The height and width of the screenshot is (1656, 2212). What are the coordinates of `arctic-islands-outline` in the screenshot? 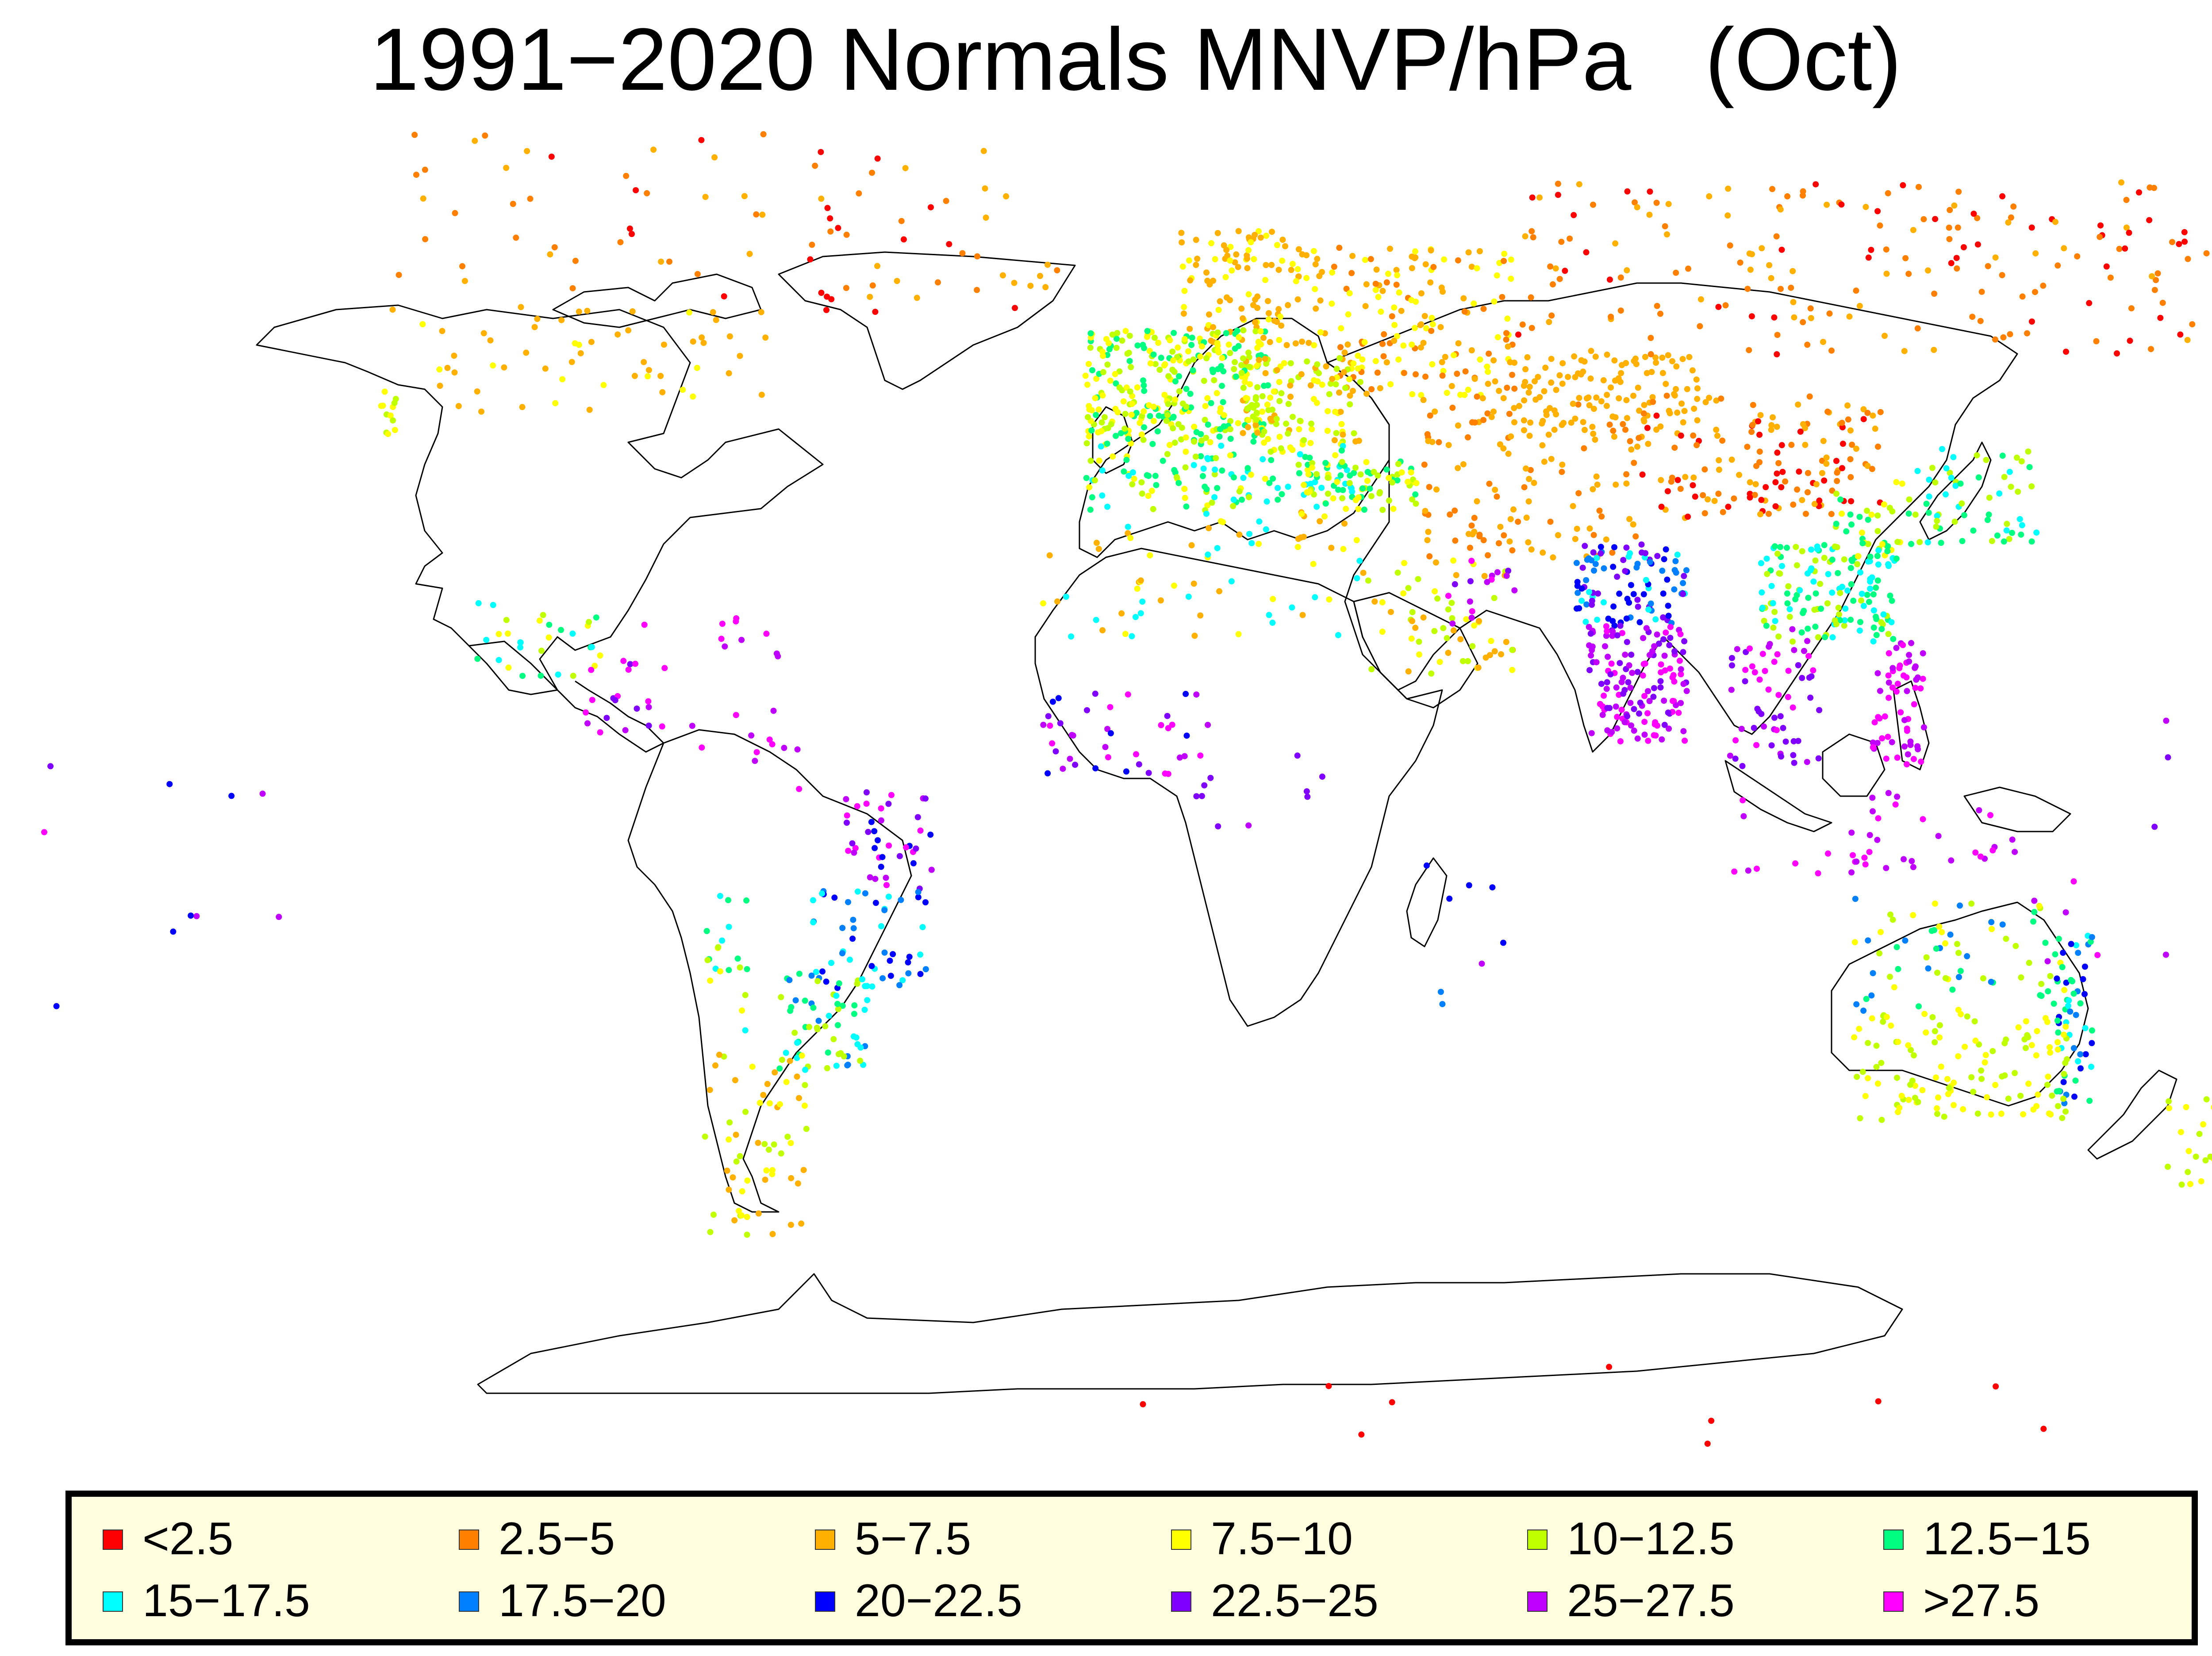 It's located at (657, 300).